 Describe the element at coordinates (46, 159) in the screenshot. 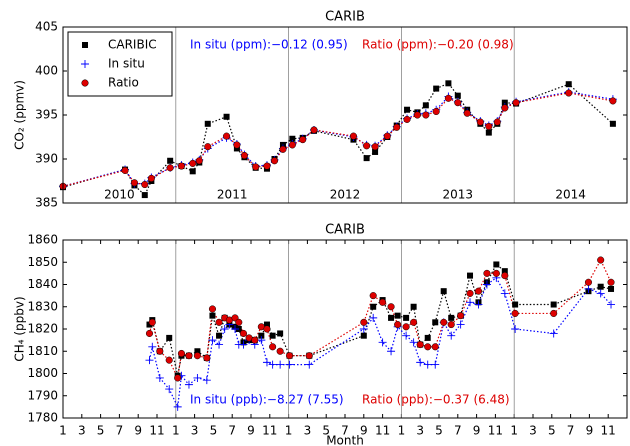

I see `y-tick-label: 390` at that location.